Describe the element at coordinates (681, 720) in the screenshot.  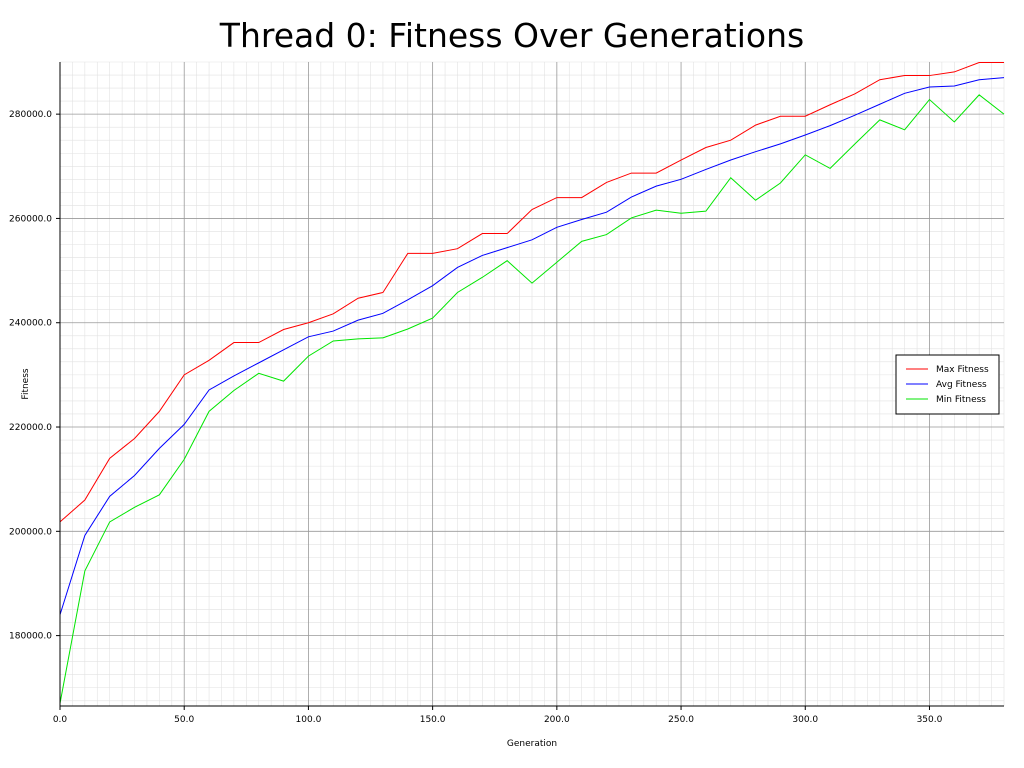
I see `x-tick-label: 250.0` at that location.